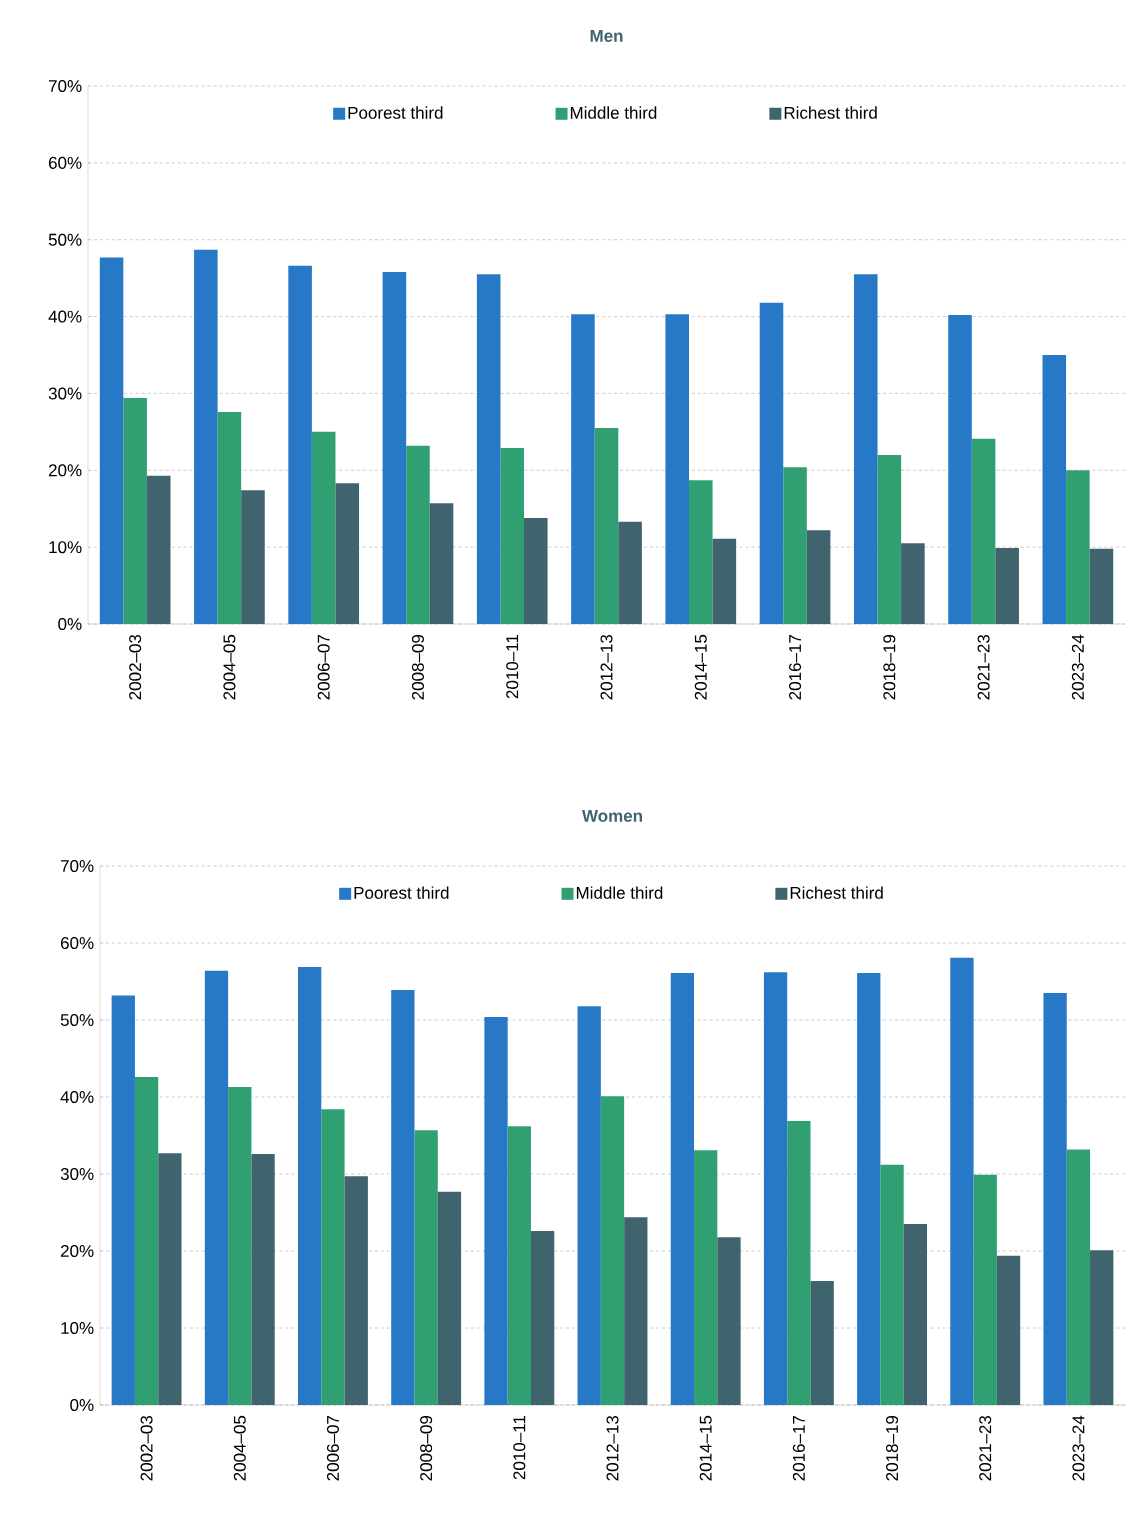 Image resolution: width=1125 pixels, height=1523 pixels. What do you see at coordinates (65, 547) in the screenshot?
I see `y-tick-label: 10%` at bounding box center [65, 547].